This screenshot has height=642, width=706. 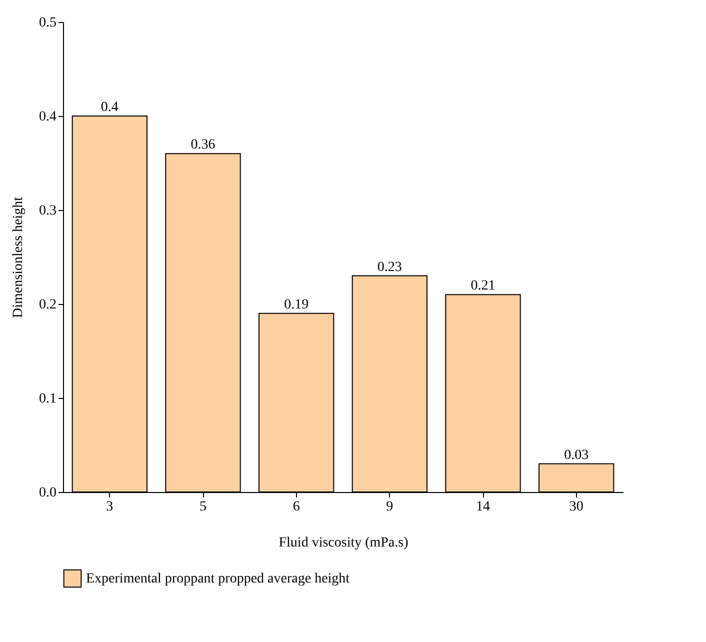 I want to click on y-tick-label: 0.5, so click(x=47, y=23).